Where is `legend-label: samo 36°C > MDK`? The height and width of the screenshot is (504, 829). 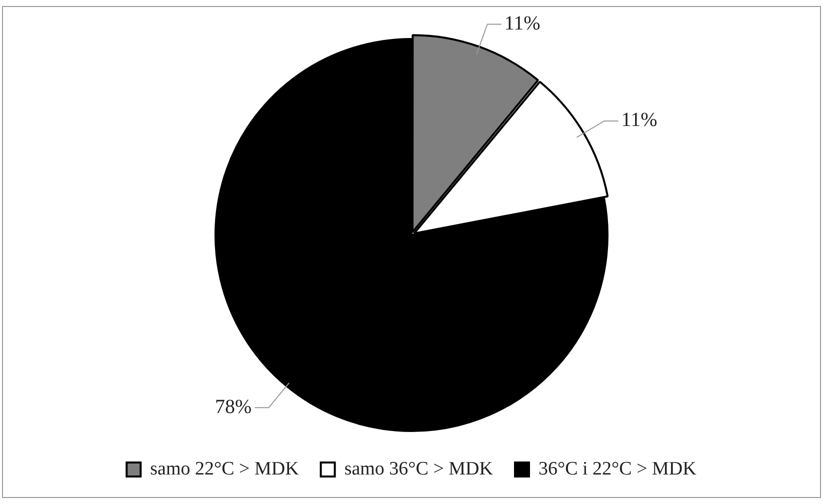
legend-label: samo 36°C > MDK is located at coordinates (419, 469).